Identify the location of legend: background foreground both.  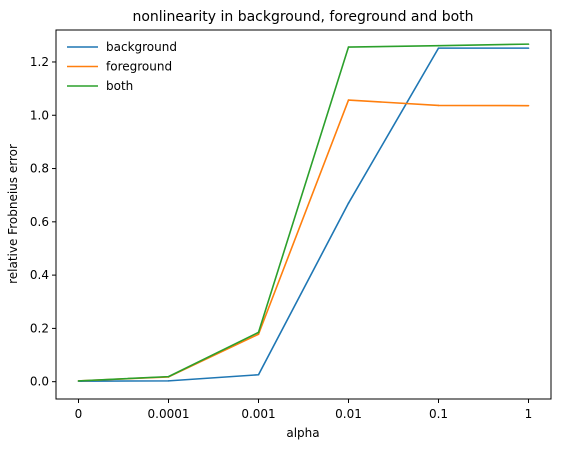
(122, 66).